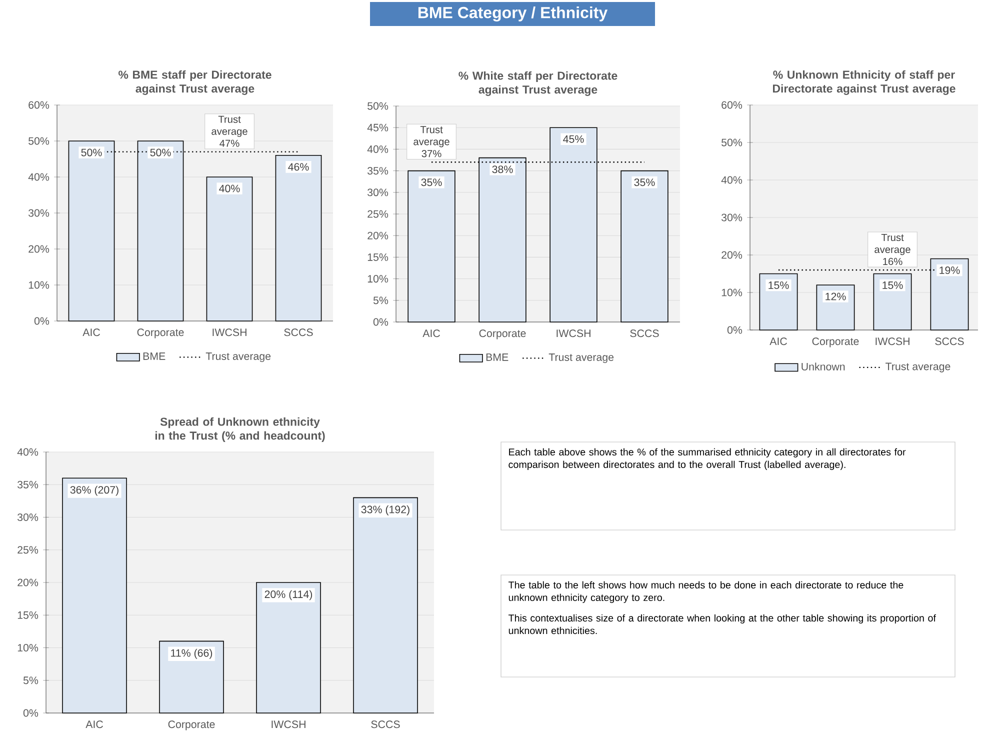 The image size is (985, 735). I want to click on chart-title: % BME staff per Directorate against Trust average, so click(195, 82).